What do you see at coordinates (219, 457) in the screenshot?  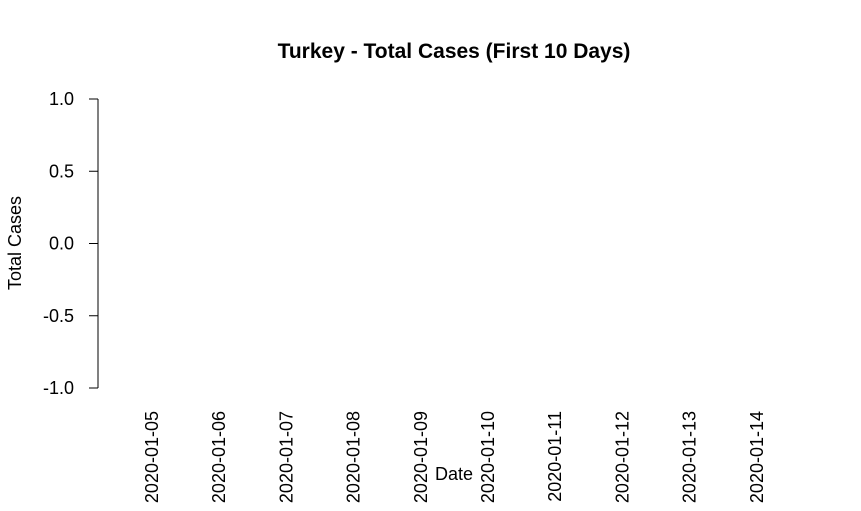 I see `x-tick-label: 2020-01-06` at bounding box center [219, 457].